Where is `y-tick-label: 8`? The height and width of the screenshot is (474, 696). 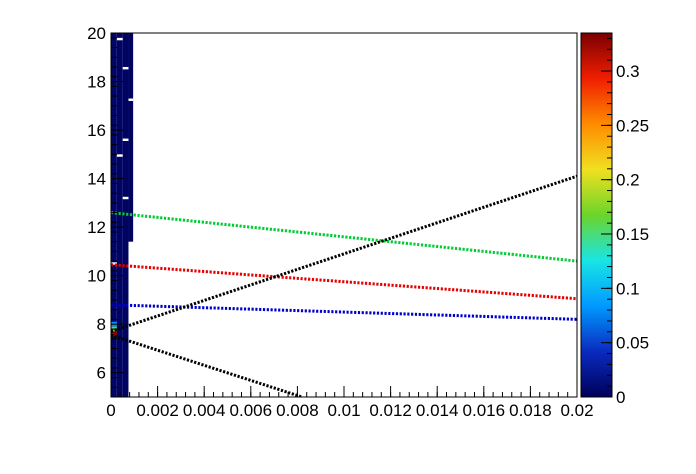
y-tick-label: 8 is located at coordinates (101, 324).